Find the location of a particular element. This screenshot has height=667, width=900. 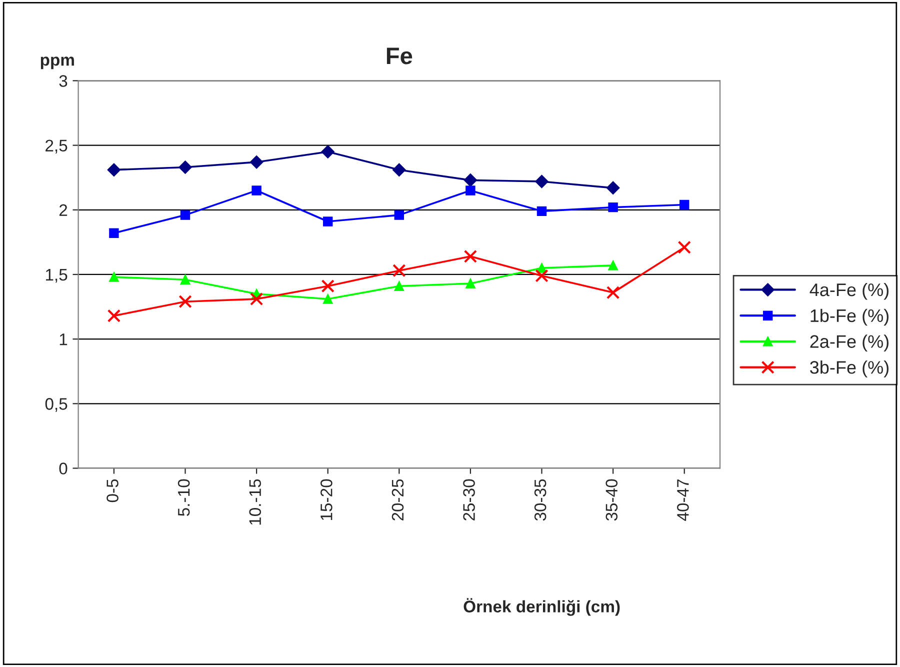

y-tick-label: 1,5 is located at coordinates (57, 276).